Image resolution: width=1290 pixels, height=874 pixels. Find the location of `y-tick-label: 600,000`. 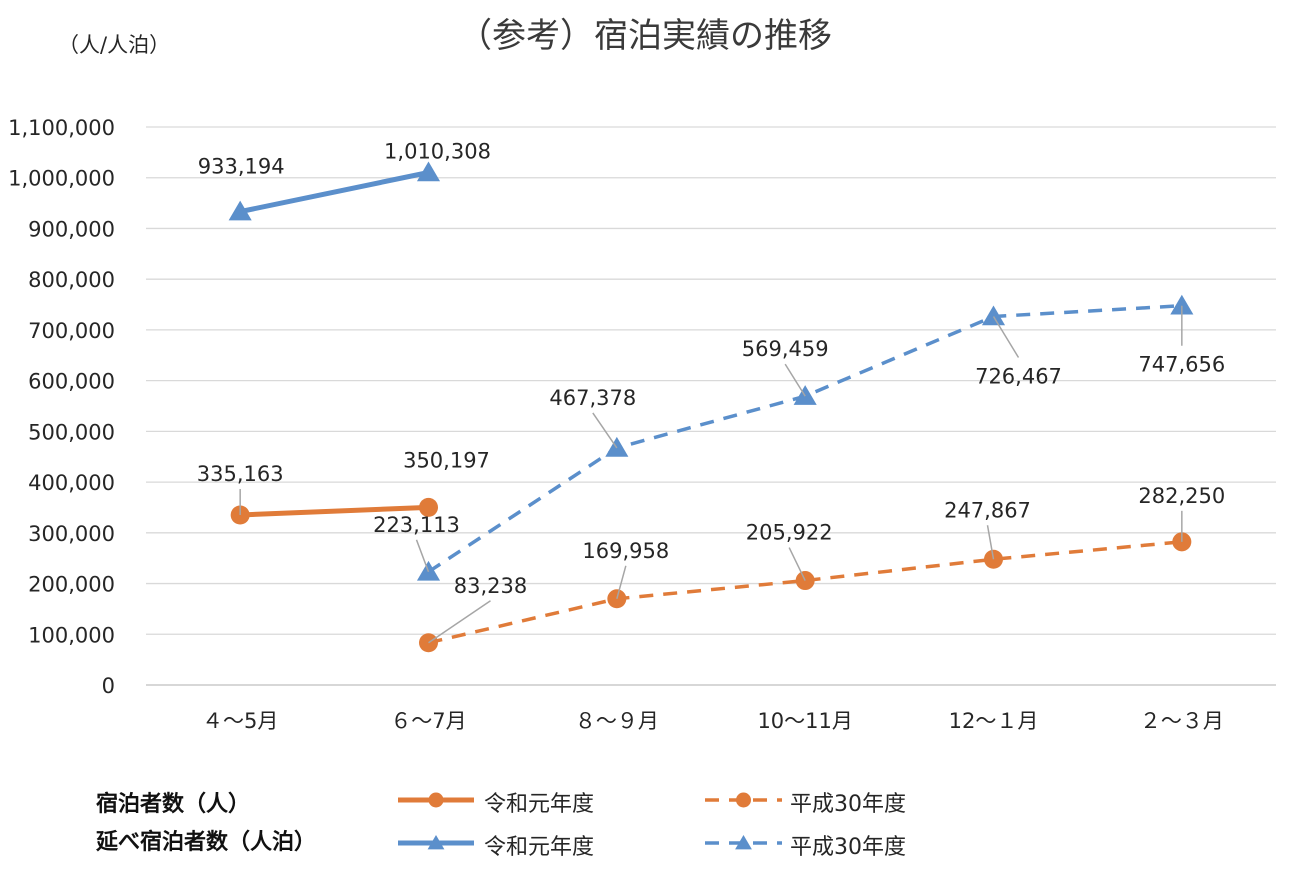

y-tick-label: 600,000 is located at coordinates (71, 382).